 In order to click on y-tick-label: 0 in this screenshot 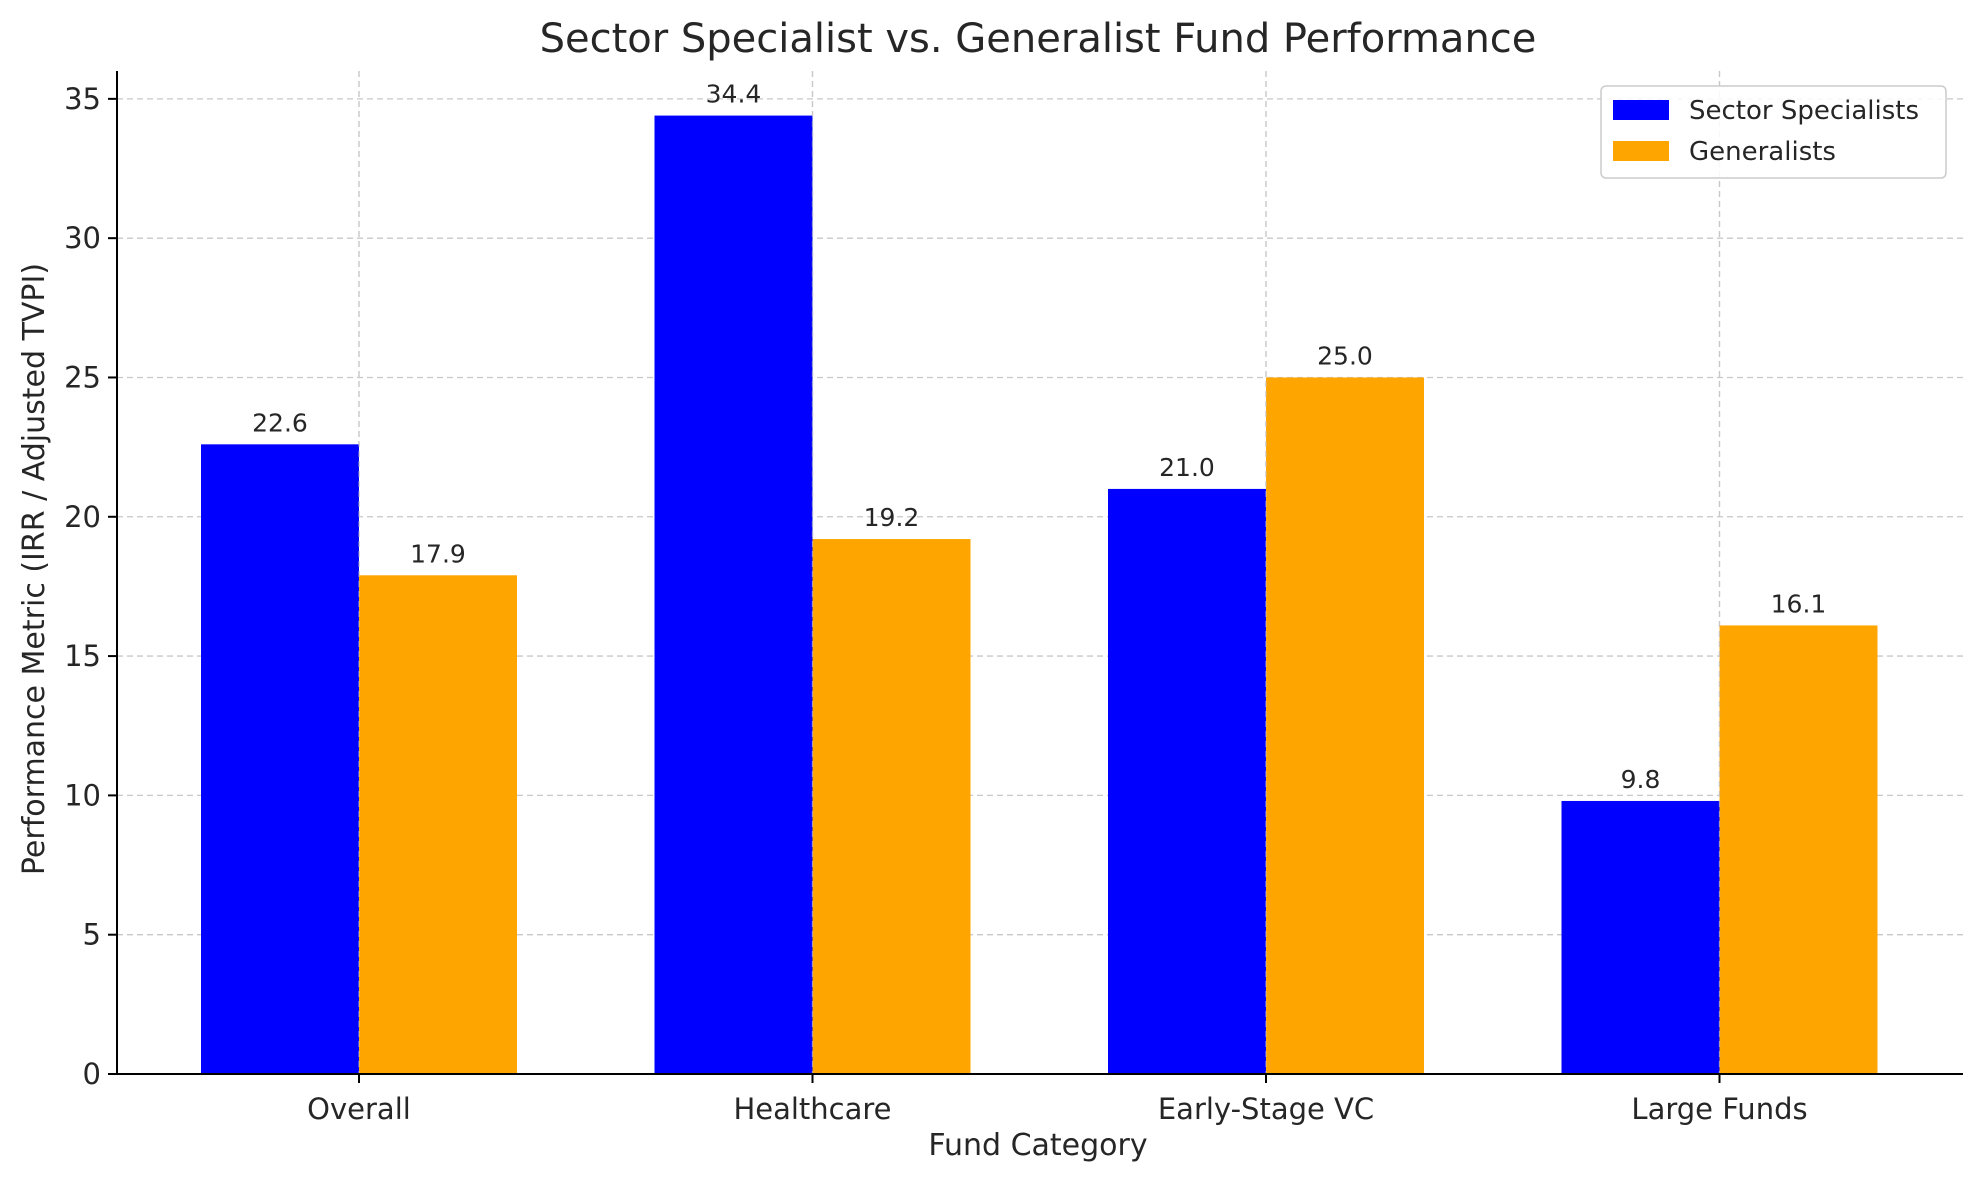, I will do `click(92, 1074)`.